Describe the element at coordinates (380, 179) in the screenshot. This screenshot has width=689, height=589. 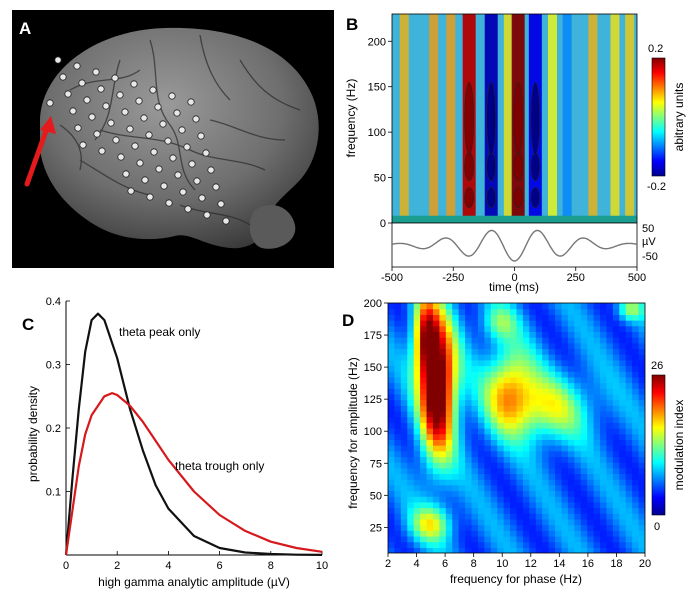
I see `panel-b-ytick-label: 50` at that location.